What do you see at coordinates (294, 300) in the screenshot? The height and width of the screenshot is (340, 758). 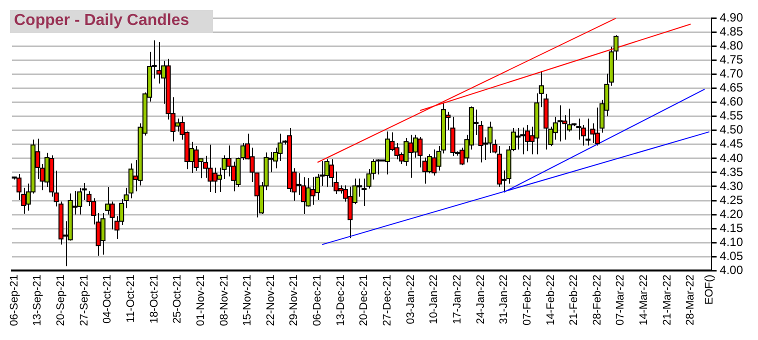 I see `x-tick-label: 29-Nov-21` at bounding box center [294, 300].